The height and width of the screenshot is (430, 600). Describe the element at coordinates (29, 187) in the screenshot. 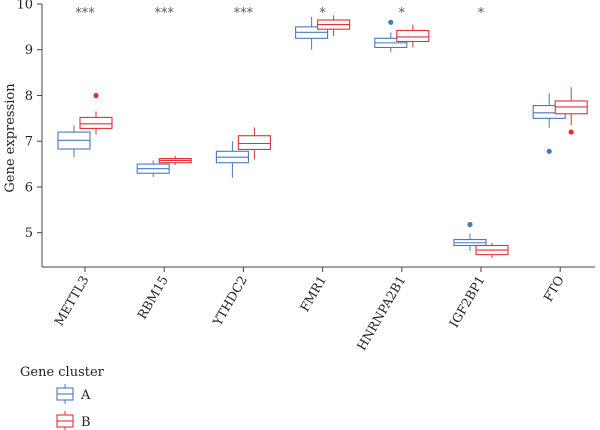

I see `y-tick-label: 6` at that location.